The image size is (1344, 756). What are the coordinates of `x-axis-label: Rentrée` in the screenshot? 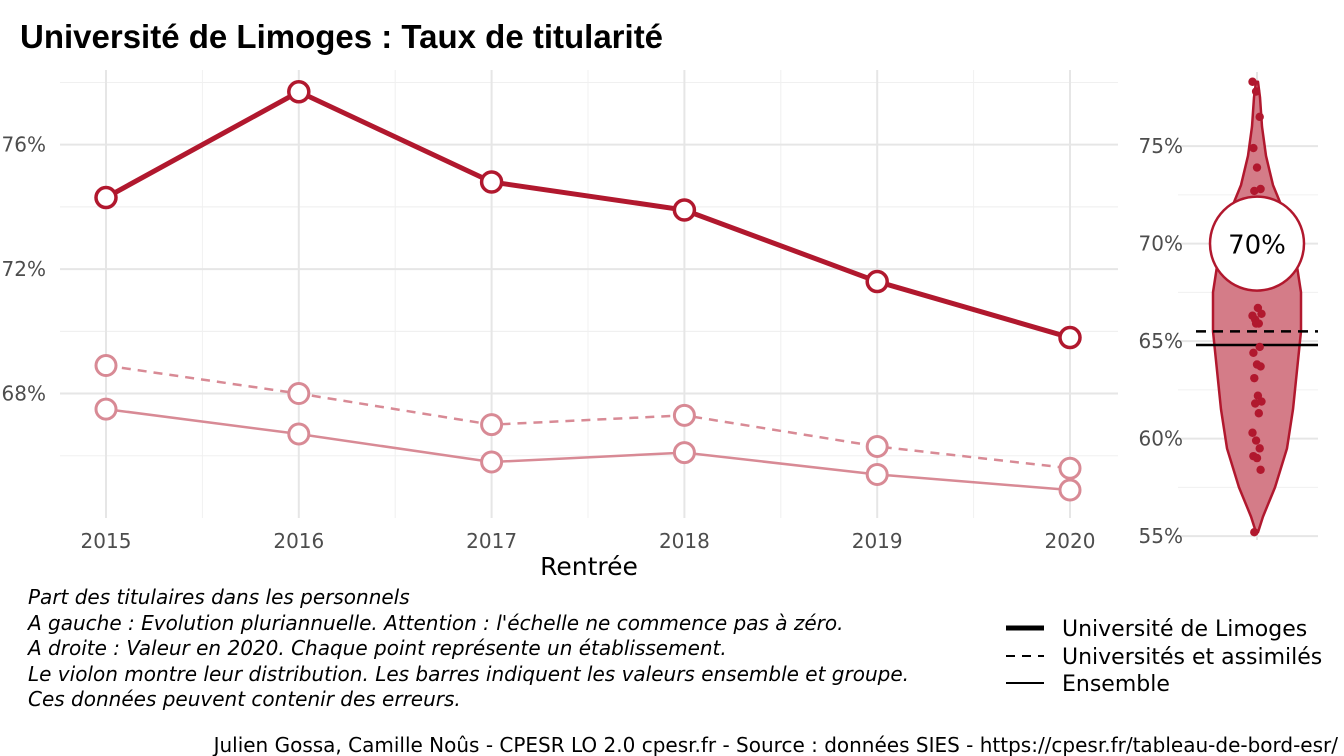 It's located at (589, 566).